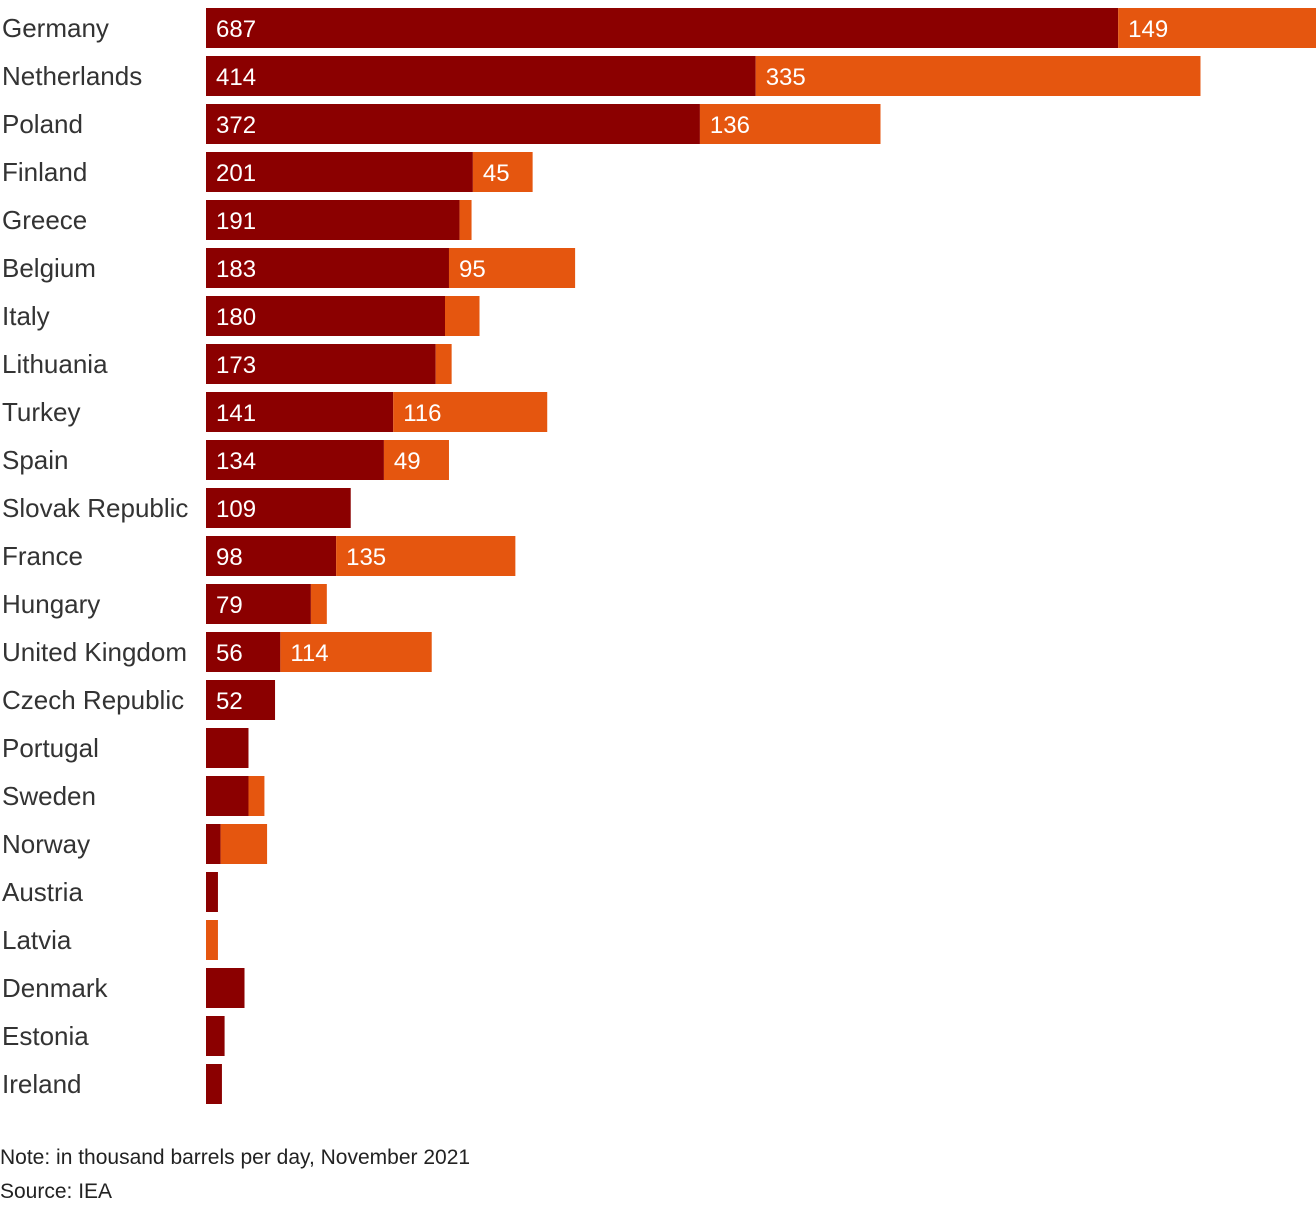  I want to click on category-label: Turkey, so click(41, 412).